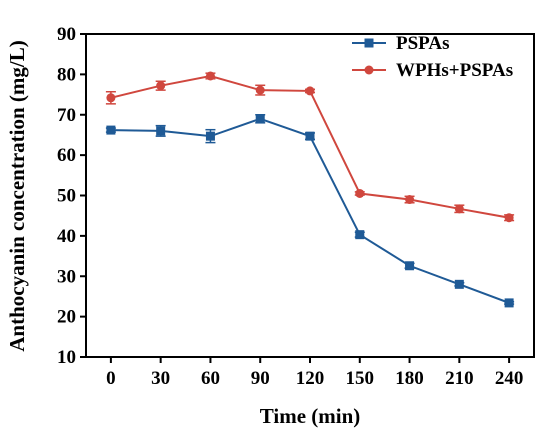 Image resolution: width=550 pixels, height=438 pixels. Describe the element at coordinates (509, 378) in the screenshot. I see `x-tick-label: 240` at that location.